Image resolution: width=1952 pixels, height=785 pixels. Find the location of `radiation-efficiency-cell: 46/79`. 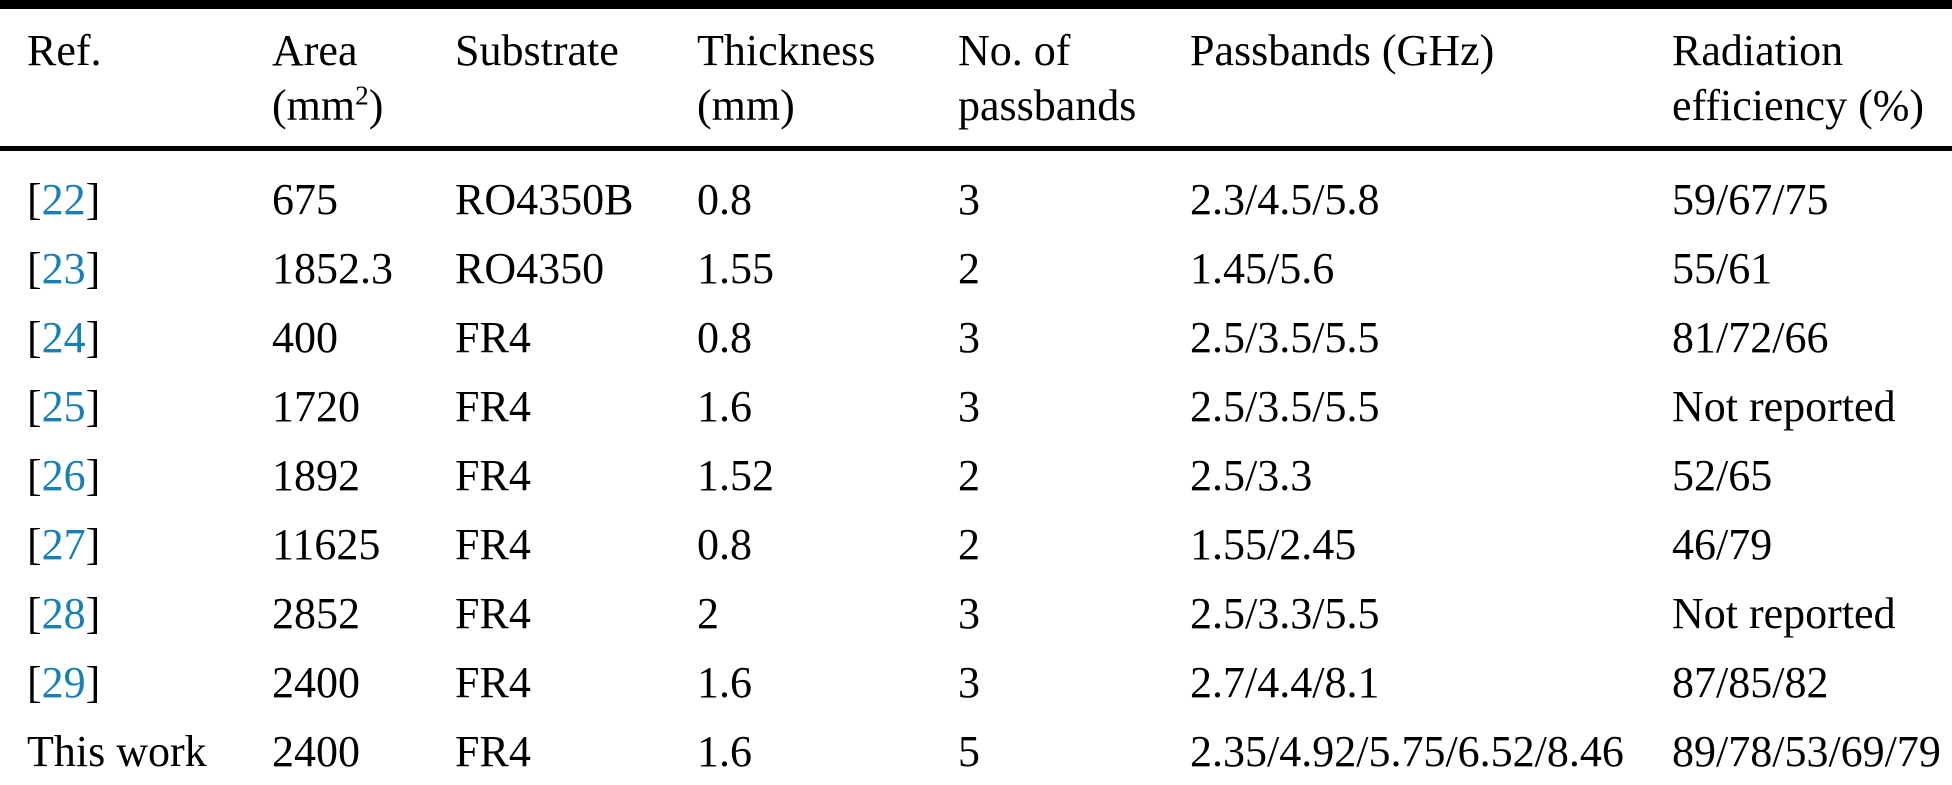

radiation-efficiency-cell: 46/79 is located at coordinates (1722, 544).